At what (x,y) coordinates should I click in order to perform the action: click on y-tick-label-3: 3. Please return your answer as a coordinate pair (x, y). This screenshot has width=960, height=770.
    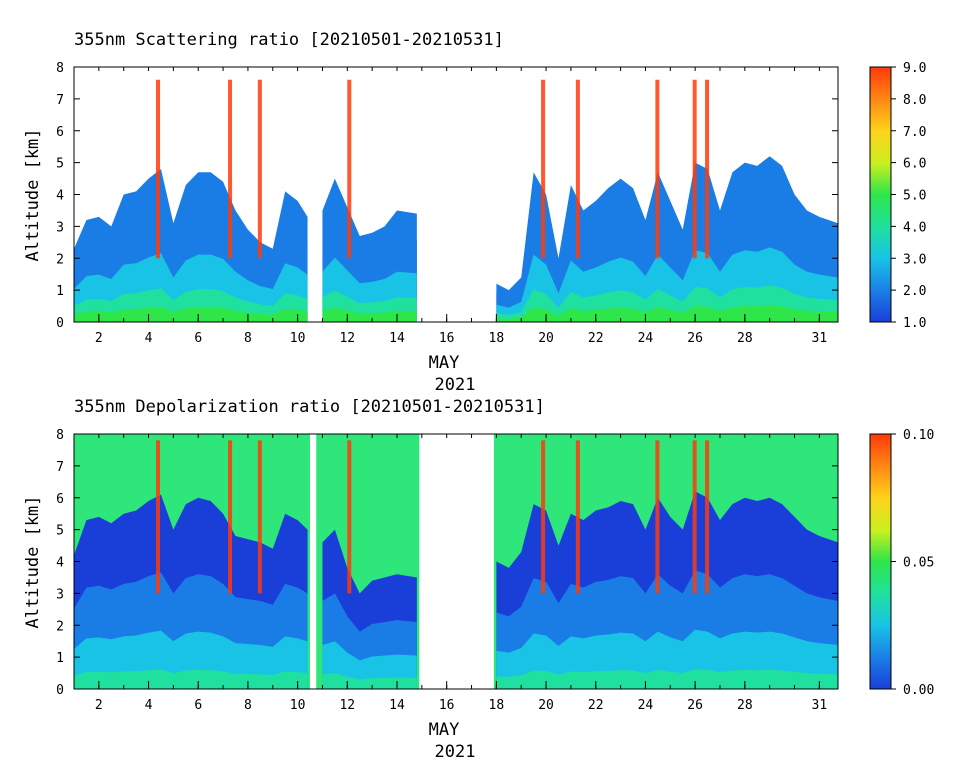
    Looking at the image, I should click on (60, 227).